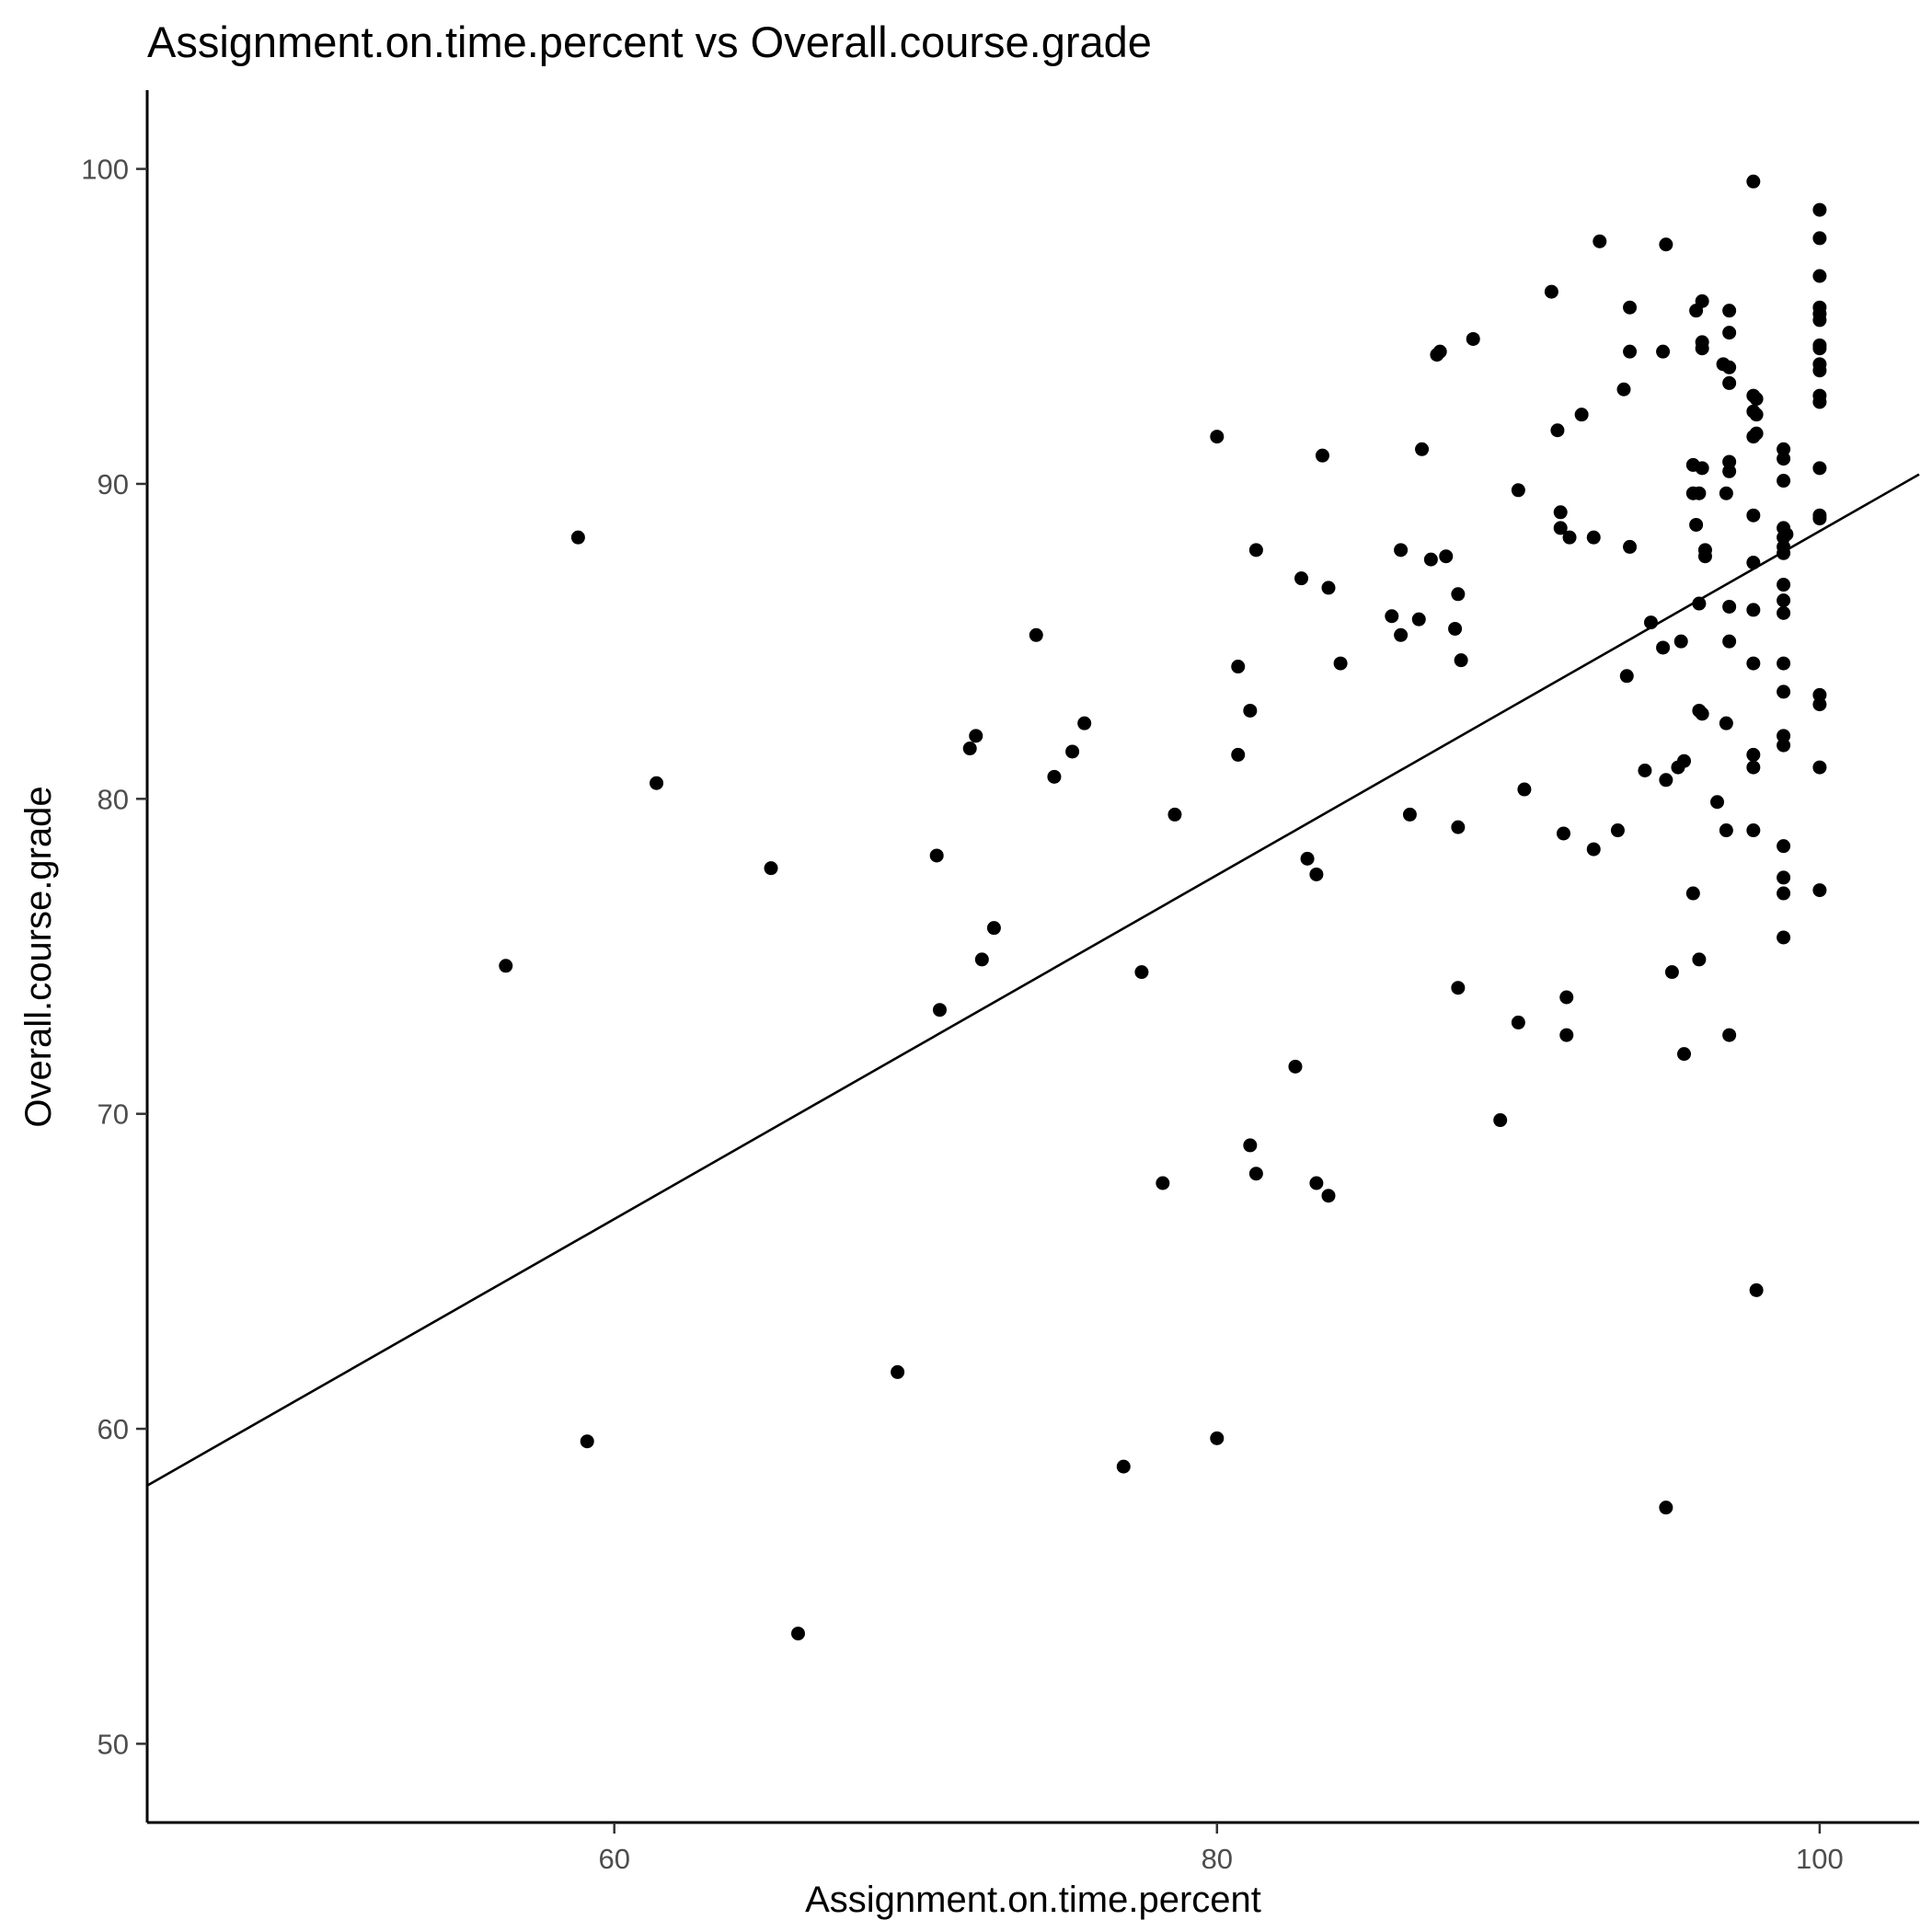 This screenshot has width=1932, height=1932. I want to click on y-tick-label: 80, so click(113, 799).